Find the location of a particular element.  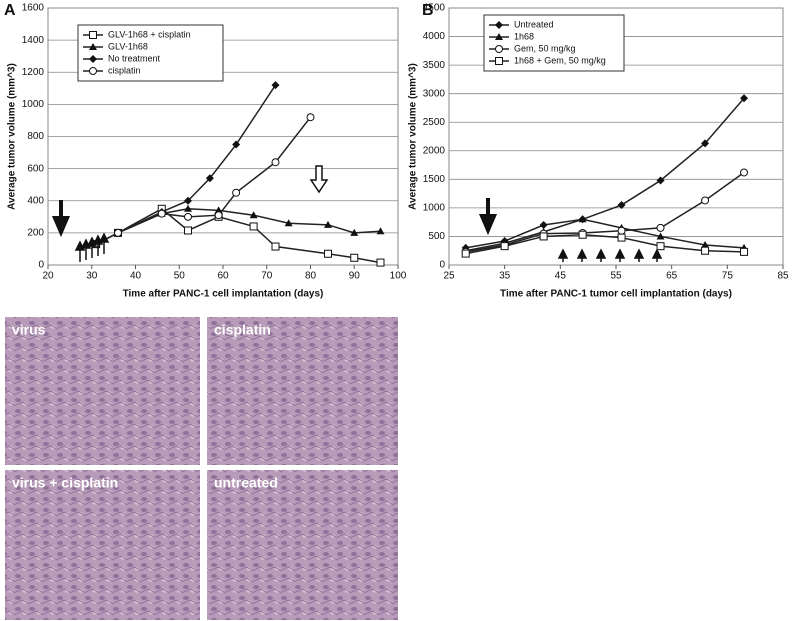

x-tick-label: 65 is located at coordinates (672, 276).